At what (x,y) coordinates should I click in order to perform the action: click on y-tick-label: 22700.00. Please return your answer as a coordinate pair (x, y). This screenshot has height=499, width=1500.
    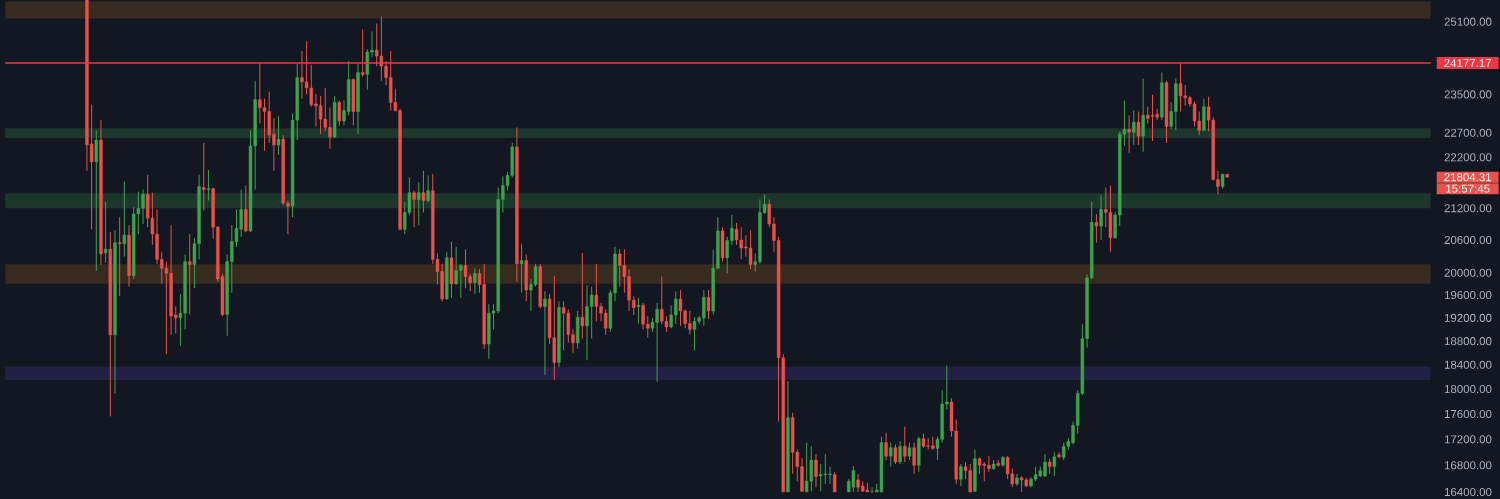
    Looking at the image, I should click on (1468, 132).